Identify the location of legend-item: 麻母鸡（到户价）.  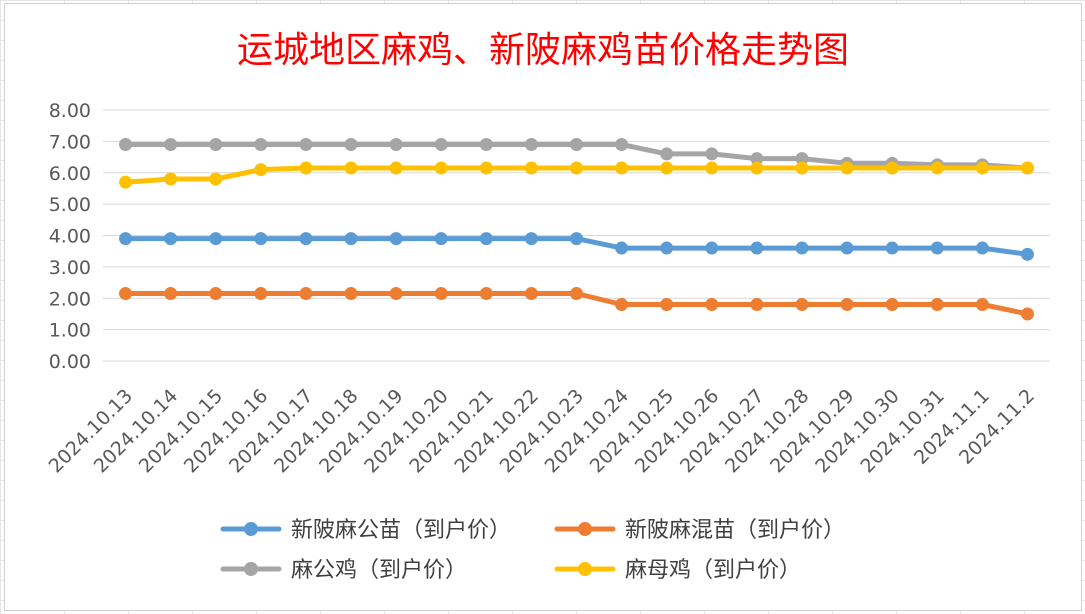
(677, 570).